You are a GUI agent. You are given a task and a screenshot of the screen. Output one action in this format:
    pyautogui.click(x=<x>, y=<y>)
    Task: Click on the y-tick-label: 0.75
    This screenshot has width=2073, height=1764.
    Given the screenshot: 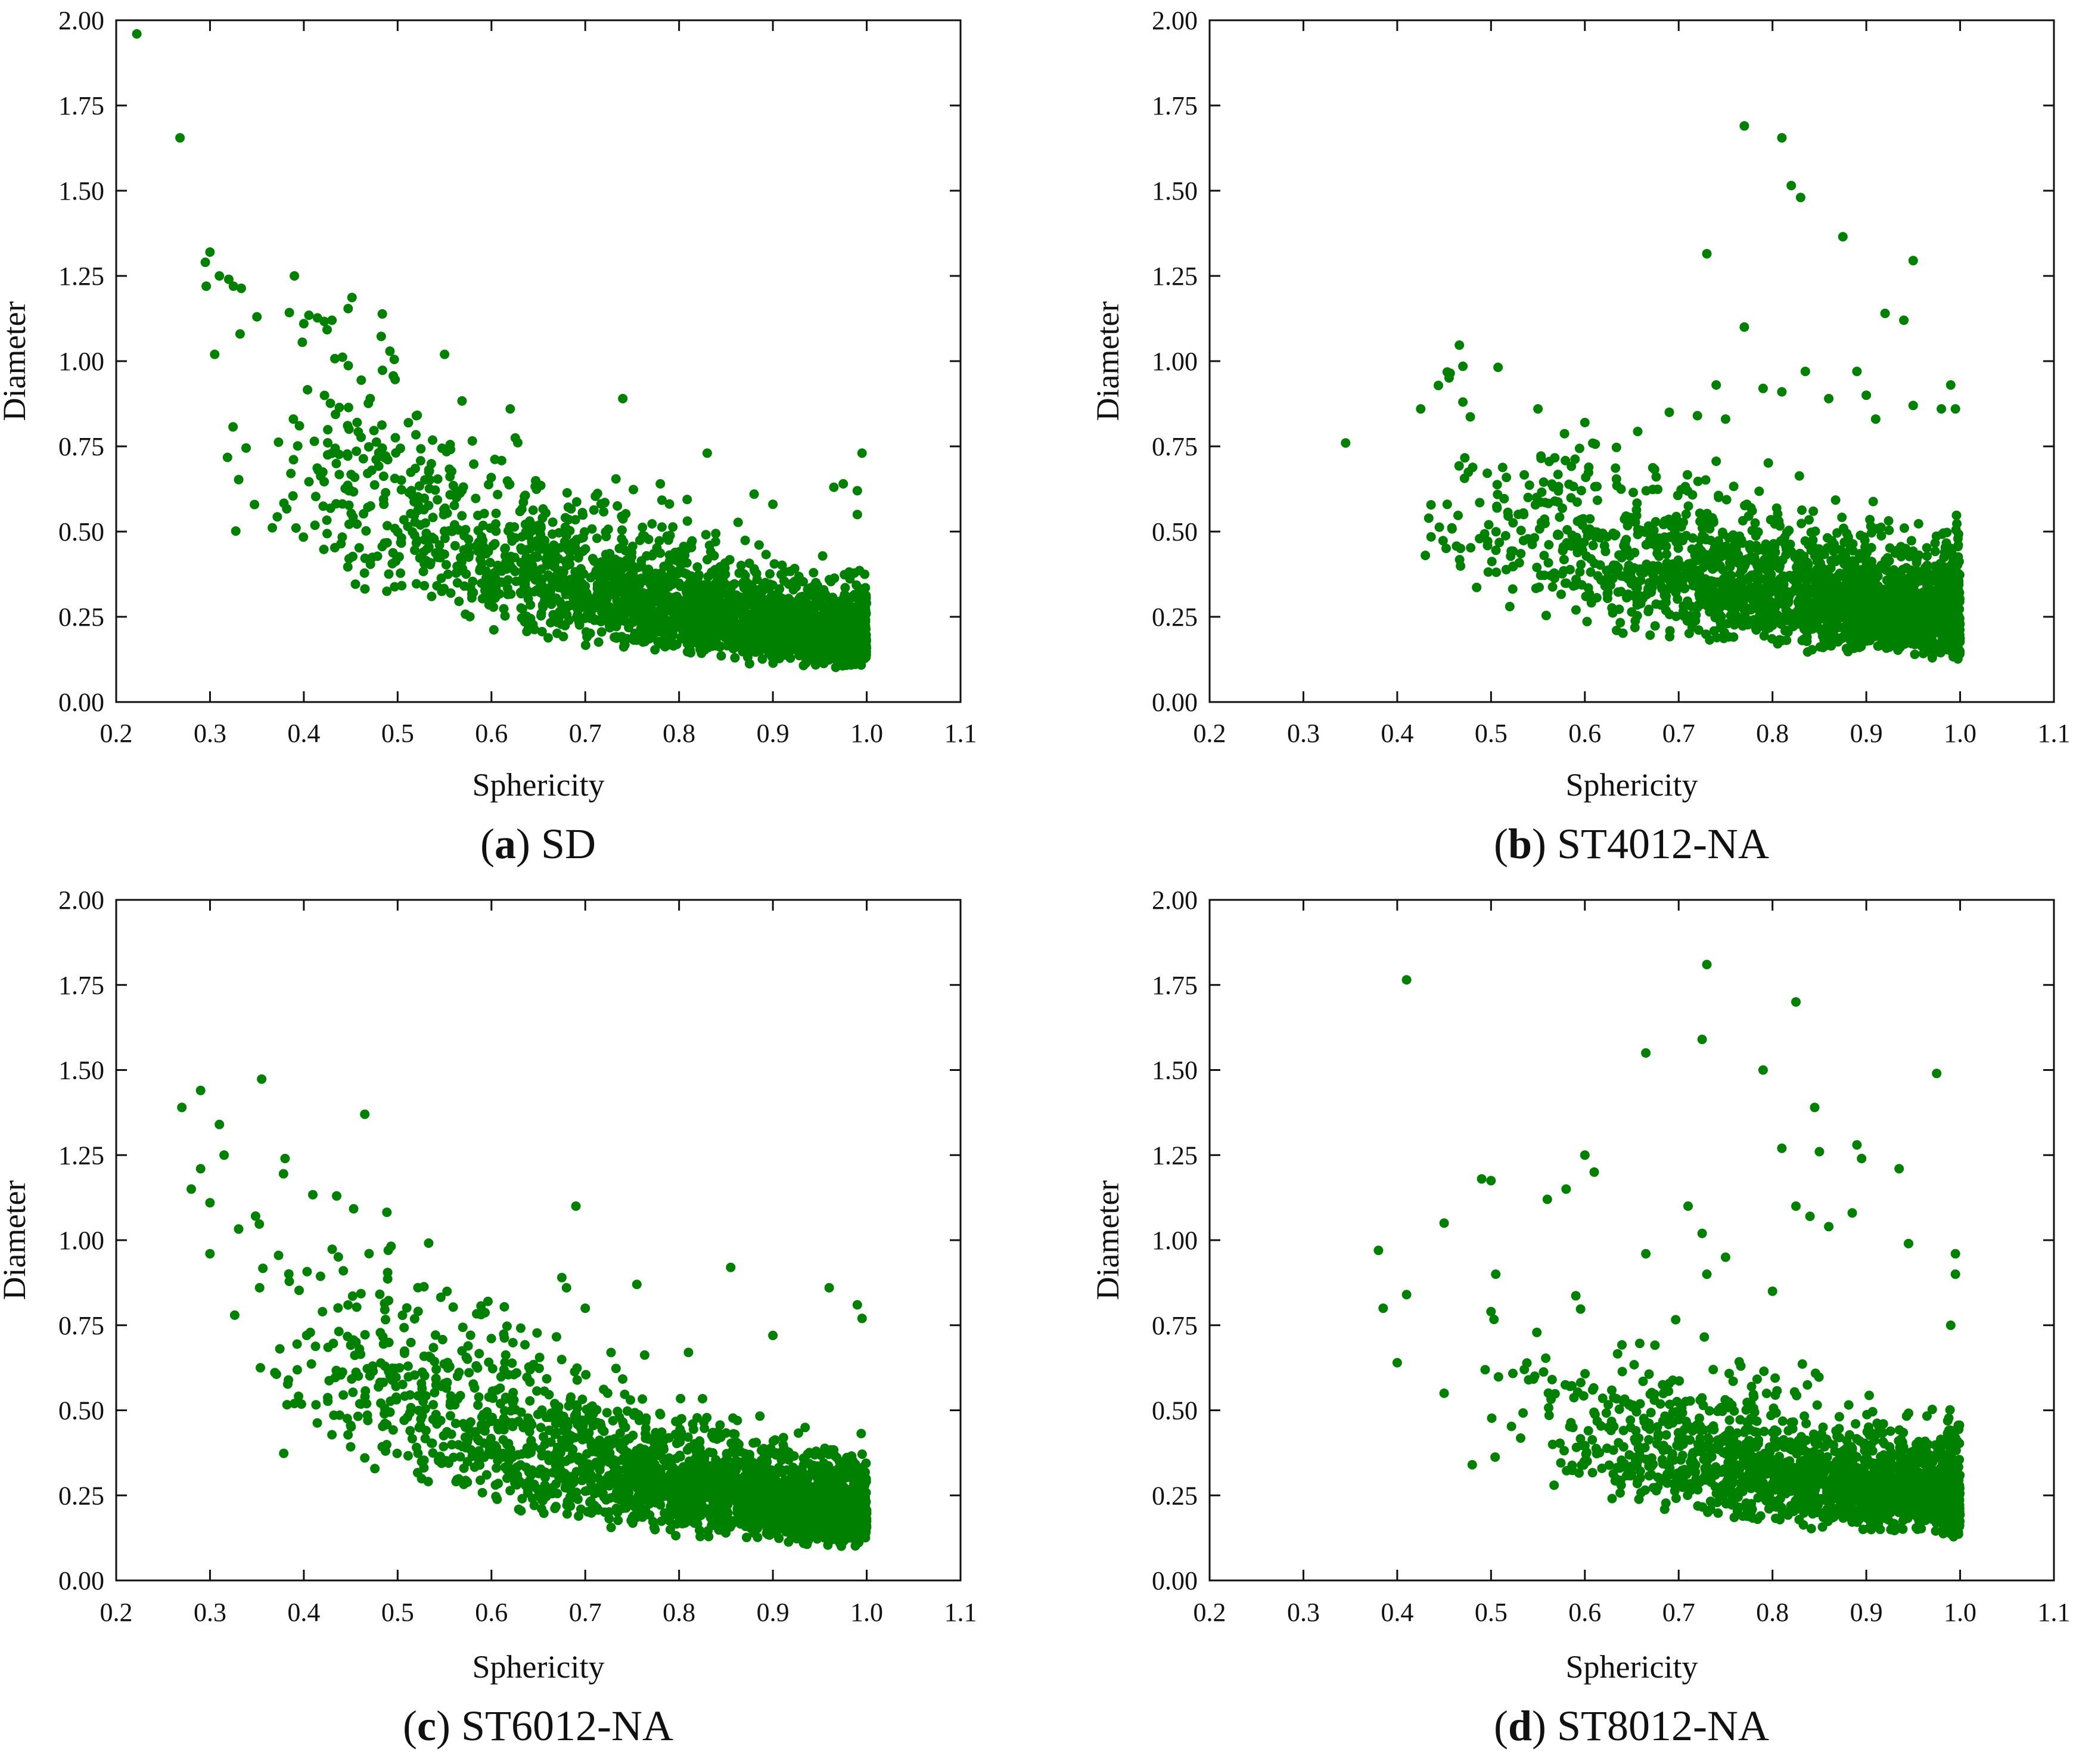 What is the action you would take?
    pyautogui.click(x=81, y=446)
    